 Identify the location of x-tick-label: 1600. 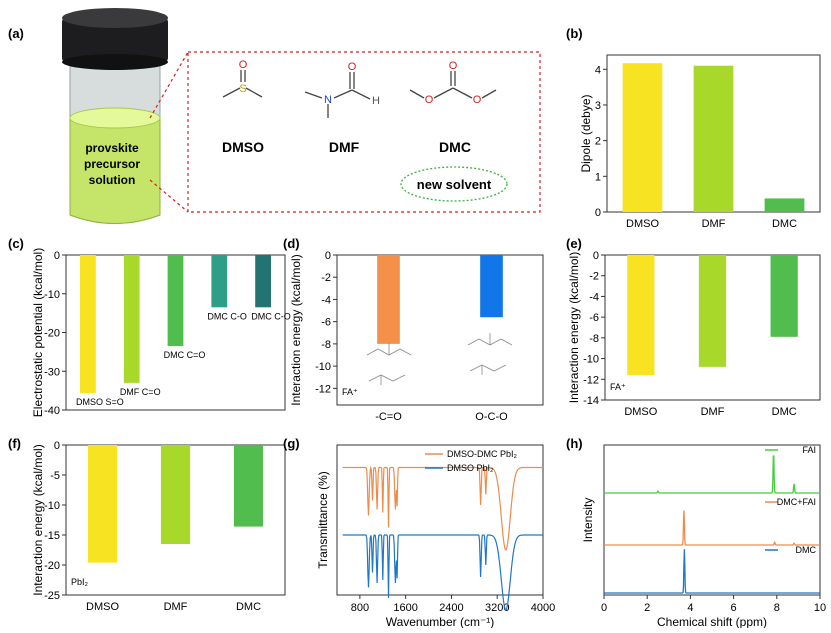
(405, 608).